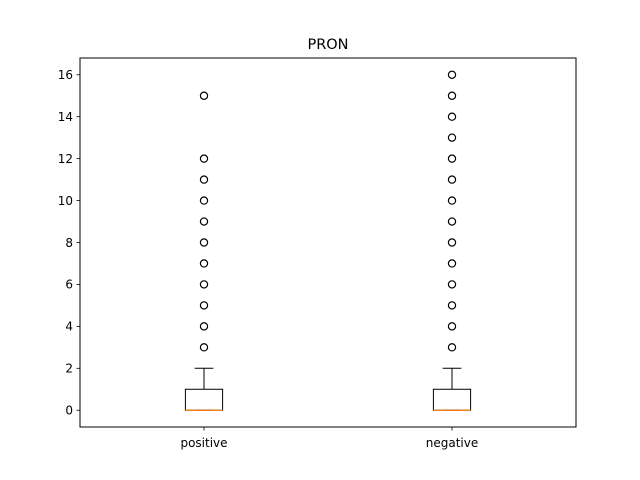 This screenshot has height=480, width=640. I want to click on y-tick-label: 12, so click(65, 159).